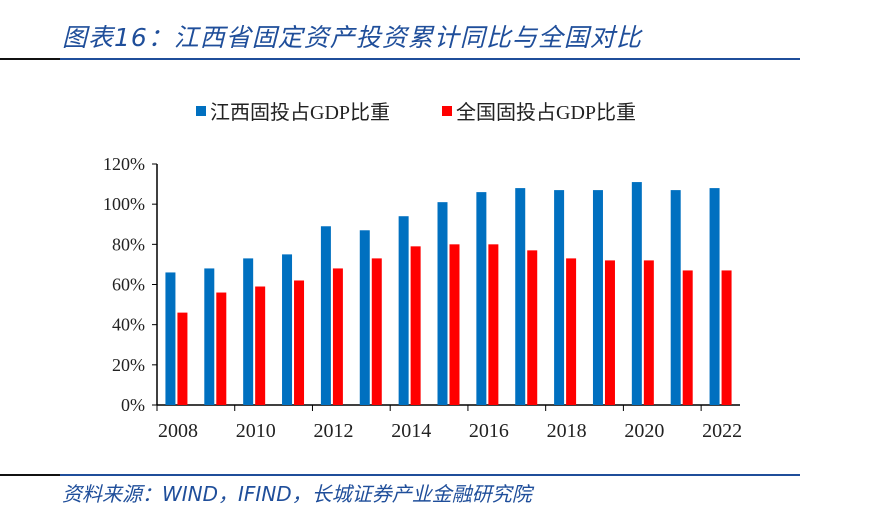 This screenshot has width=870, height=507. What do you see at coordinates (128, 244) in the screenshot?
I see `y-tick-label: 80%` at bounding box center [128, 244].